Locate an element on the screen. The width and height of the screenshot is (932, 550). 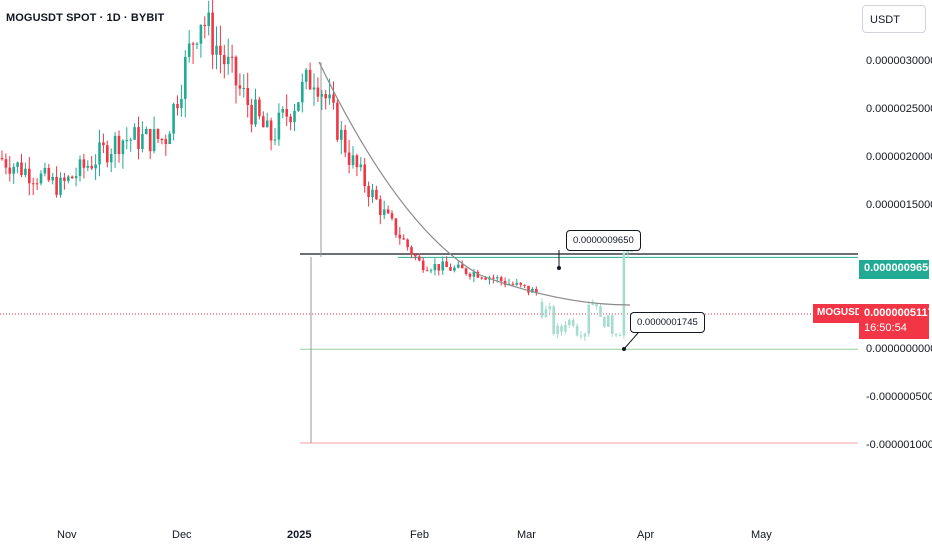
annotation-callout-upper: 0.0000009650 is located at coordinates (603, 240).